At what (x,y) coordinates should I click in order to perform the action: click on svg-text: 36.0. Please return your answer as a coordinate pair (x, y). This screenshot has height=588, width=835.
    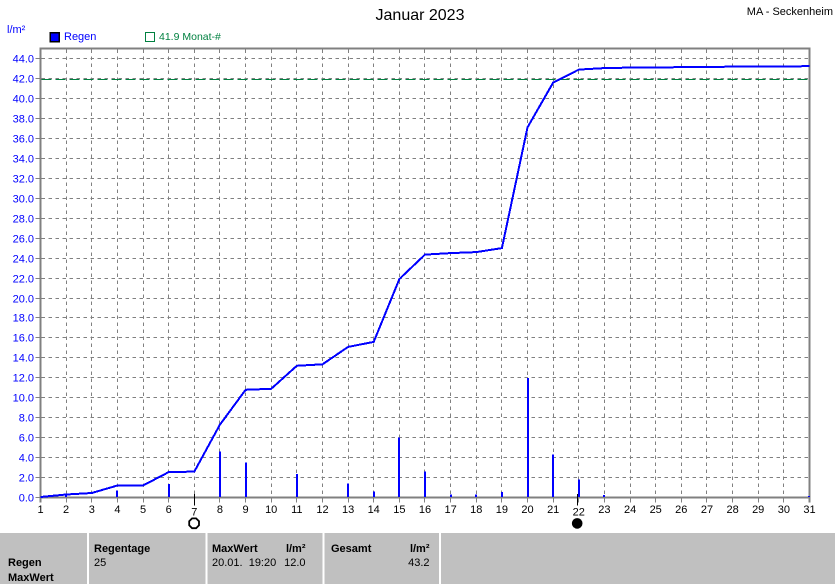
    Looking at the image, I should click on (23, 140).